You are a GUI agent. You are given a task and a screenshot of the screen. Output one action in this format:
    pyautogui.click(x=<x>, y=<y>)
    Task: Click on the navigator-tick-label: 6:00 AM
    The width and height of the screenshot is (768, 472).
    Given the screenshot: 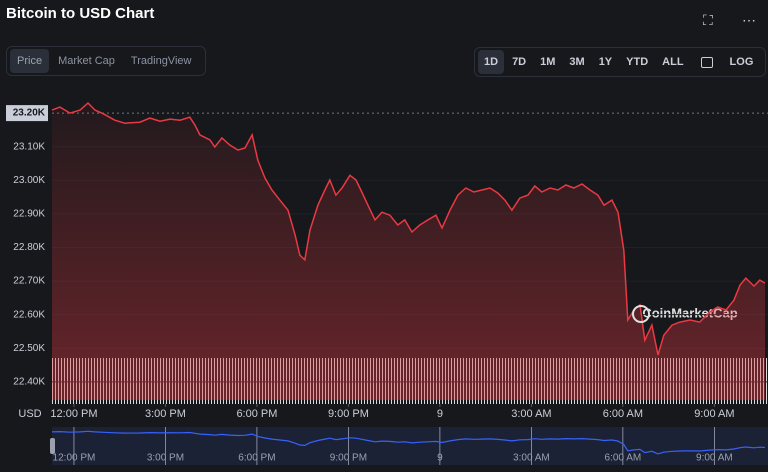 What is the action you would take?
    pyautogui.click(x=623, y=458)
    